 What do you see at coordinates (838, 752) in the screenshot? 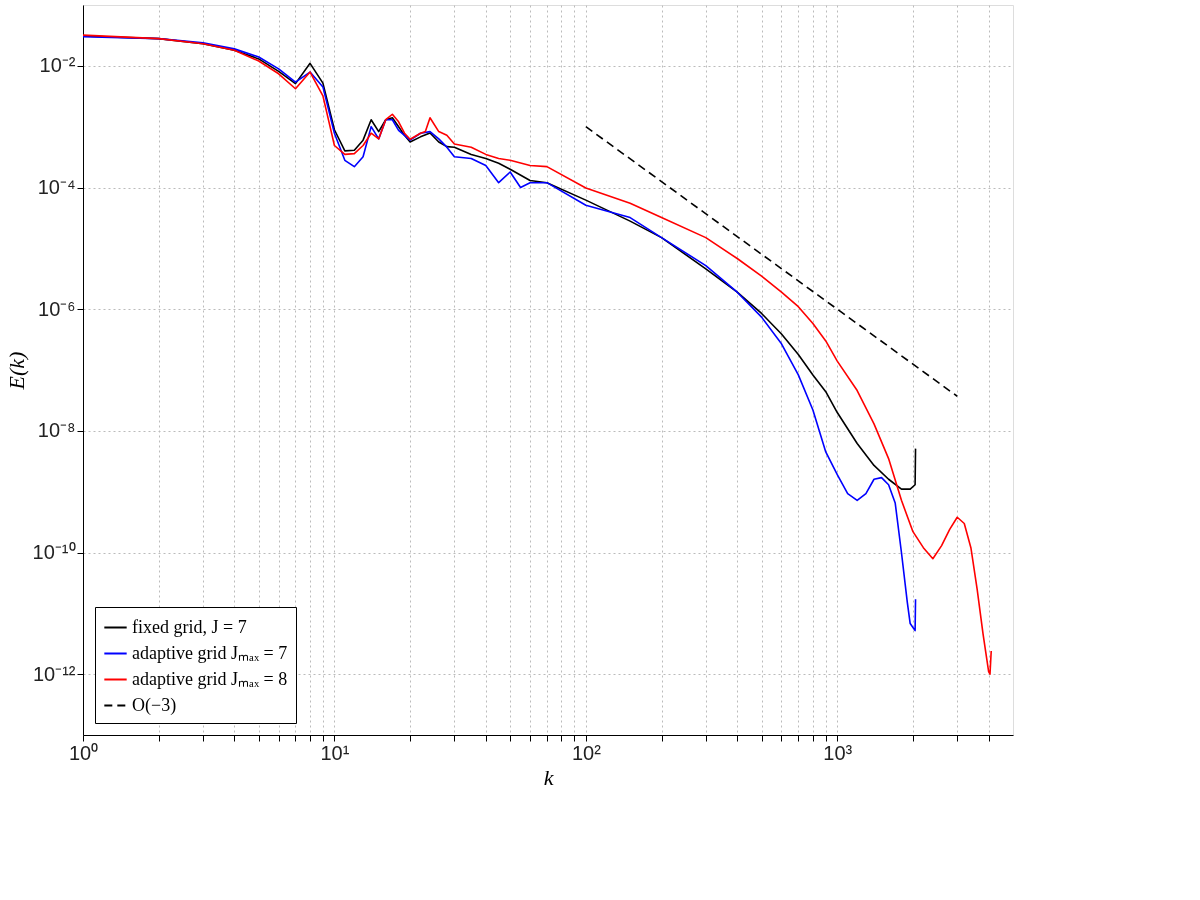
I see `x-tick-label: 10³` at bounding box center [838, 752].